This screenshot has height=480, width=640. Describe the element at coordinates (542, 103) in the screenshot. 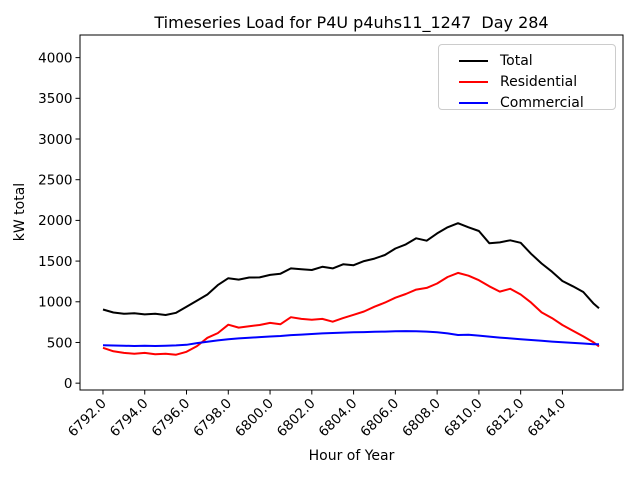

I see `legend-label-commercial: Commercial` at that location.